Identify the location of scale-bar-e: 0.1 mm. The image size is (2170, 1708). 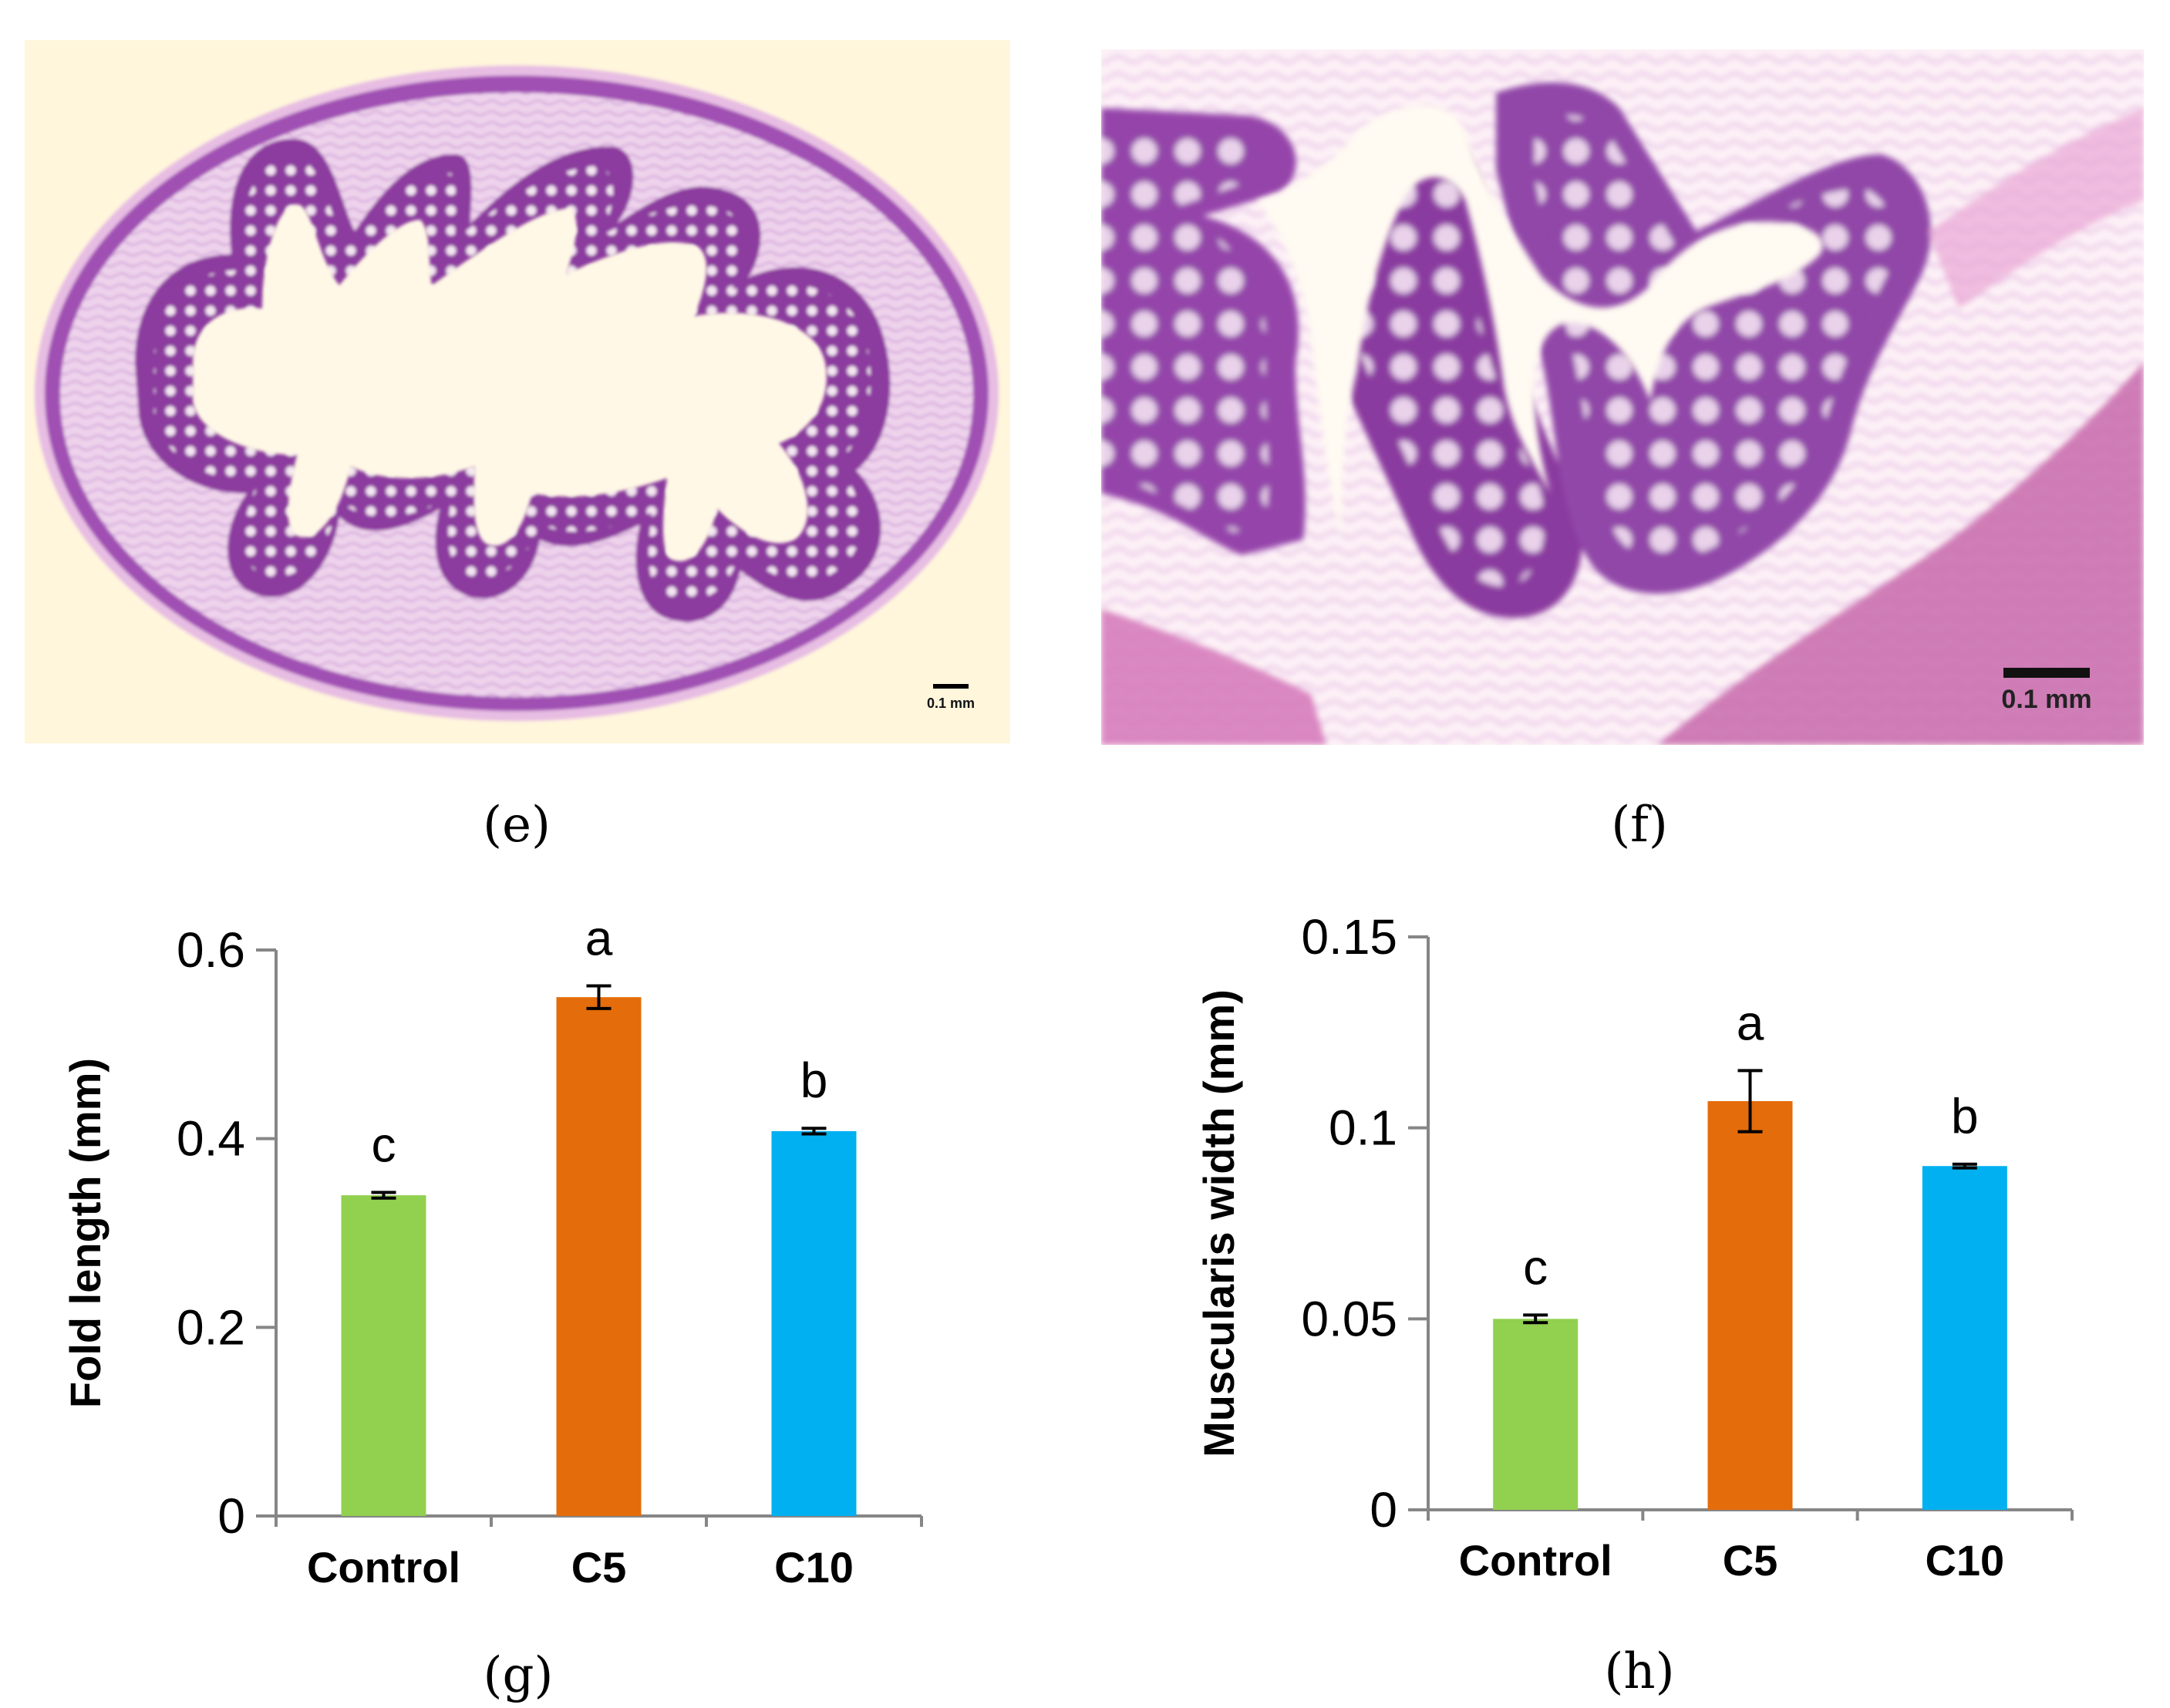
(951, 698).